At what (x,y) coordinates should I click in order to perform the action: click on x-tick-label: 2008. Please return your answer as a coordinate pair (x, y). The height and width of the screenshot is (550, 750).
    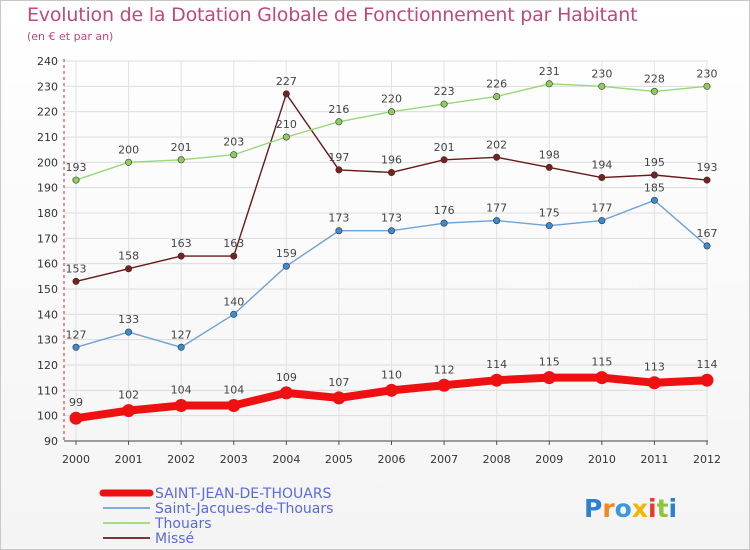
    Looking at the image, I should click on (497, 459).